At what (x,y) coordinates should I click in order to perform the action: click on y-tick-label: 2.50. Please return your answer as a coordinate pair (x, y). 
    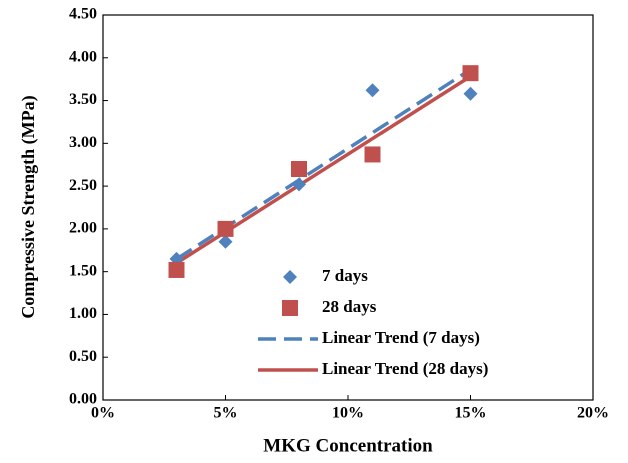
    Looking at the image, I should click on (83, 185).